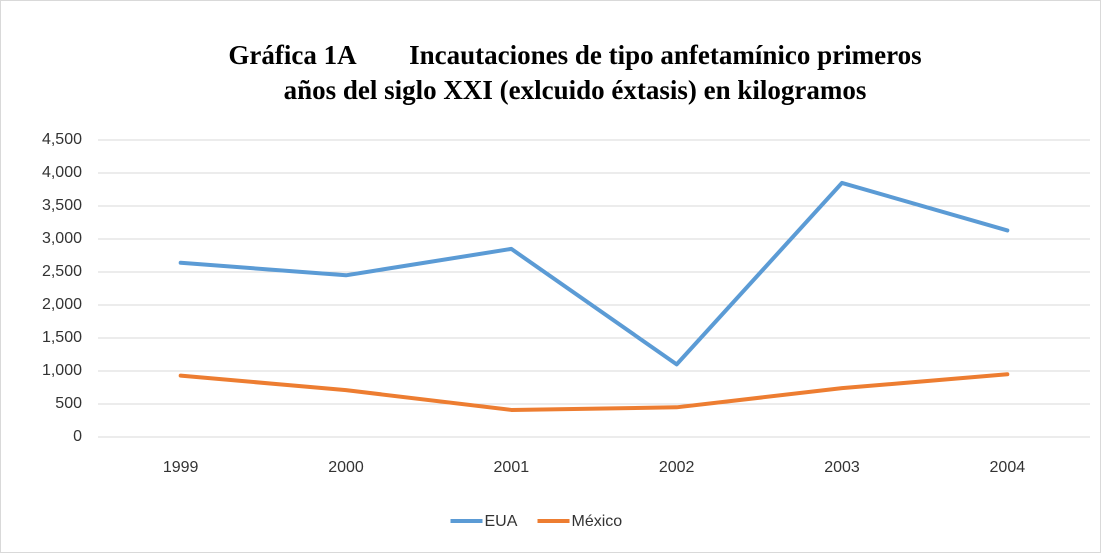  I want to click on x-tick-label: 2000, so click(346, 467).